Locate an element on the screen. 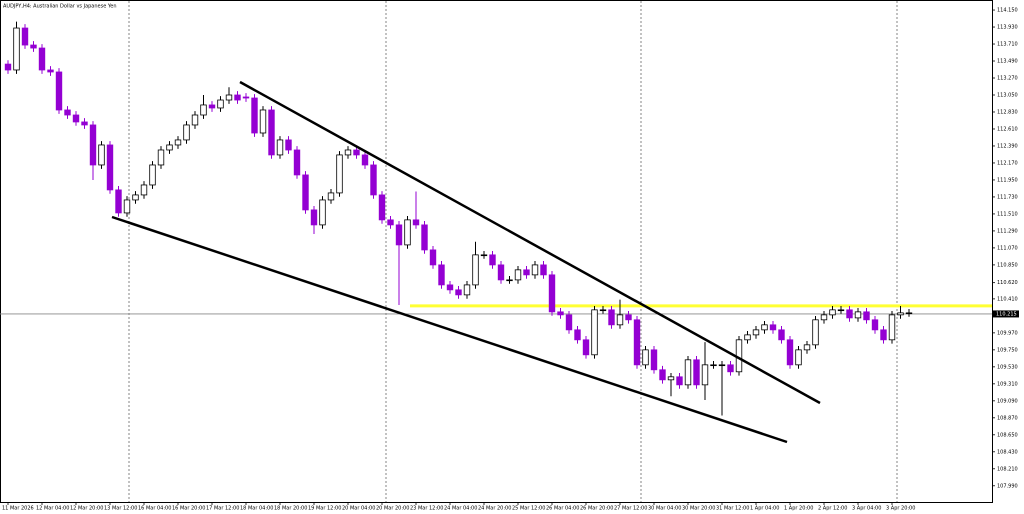 The height and width of the screenshot is (514, 1024). x-tick-label: 31 Mar 12:00 is located at coordinates (732, 509).